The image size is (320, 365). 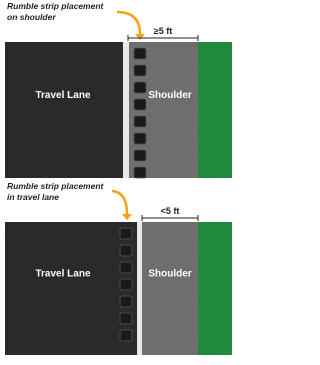 What do you see at coordinates (170, 211) in the screenshot?
I see `dimension-label: <5 ft` at bounding box center [170, 211].